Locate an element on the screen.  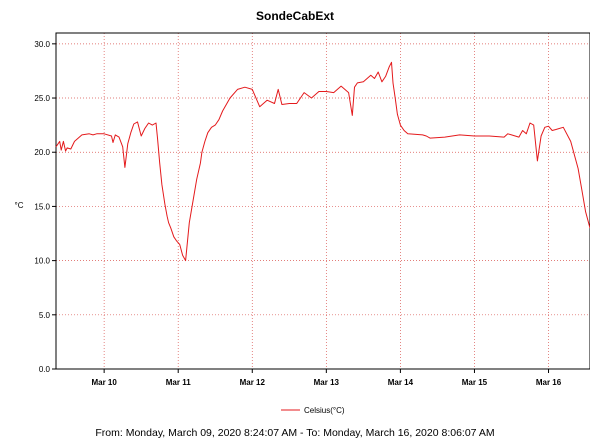
chart-title: SondeCabExt is located at coordinates (294, 16).